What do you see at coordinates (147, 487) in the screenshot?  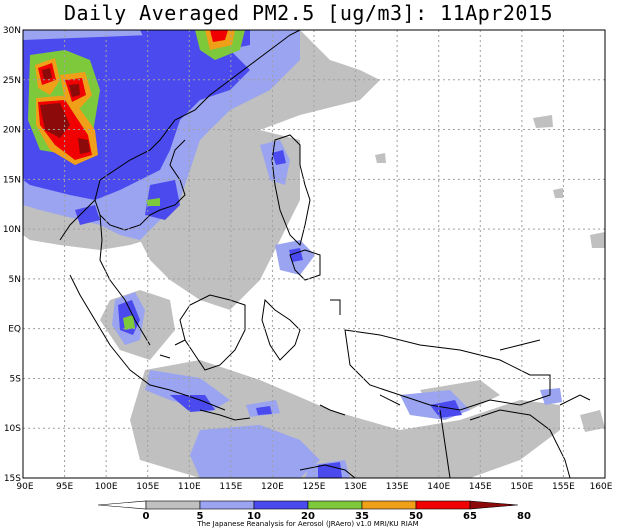 I see `lon-tick-label: 105E` at bounding box center [147, 487].